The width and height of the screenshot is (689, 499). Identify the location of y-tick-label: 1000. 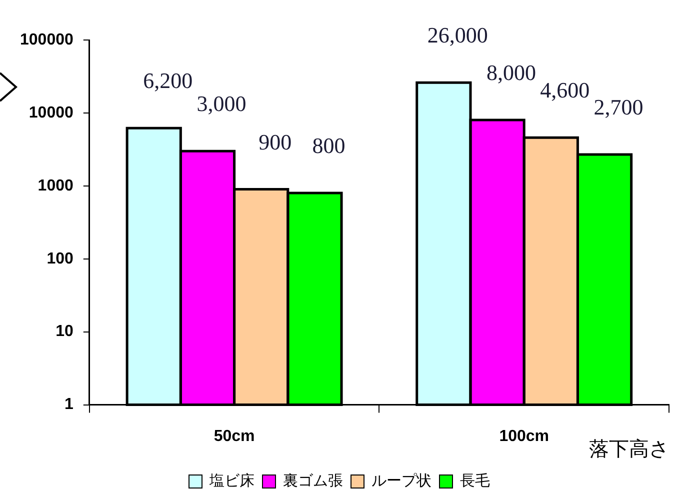
(56, 185).